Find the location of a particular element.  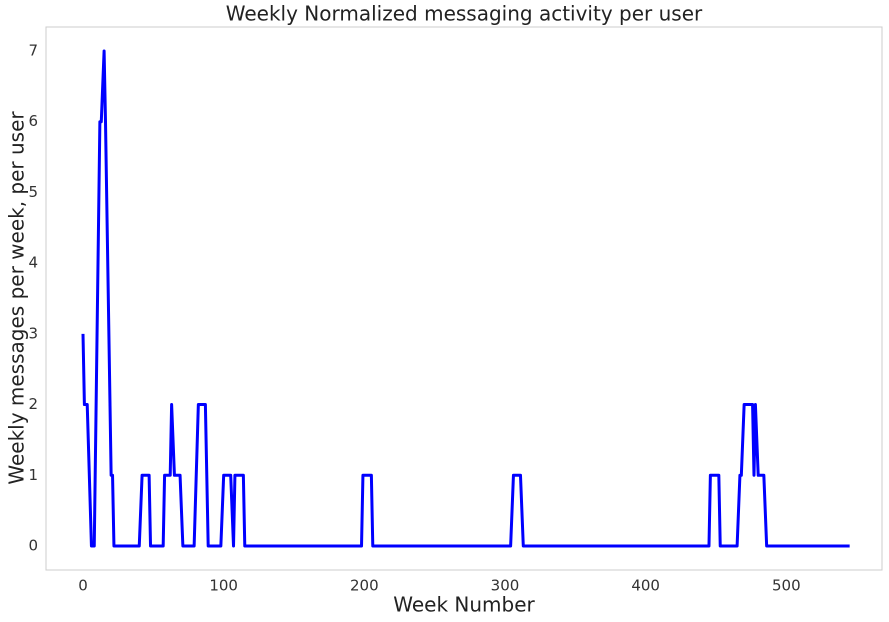

y-tick-label: 5 is located at coordinates (33, 192).